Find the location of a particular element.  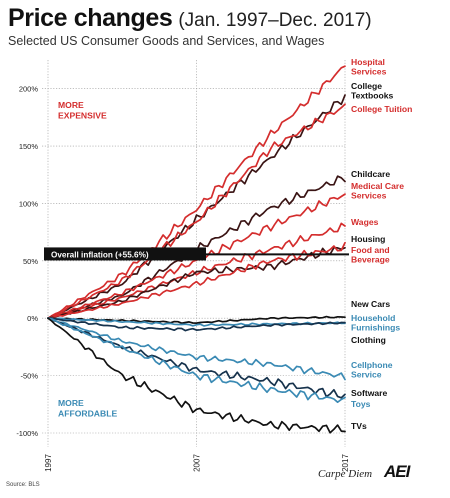

series-label: Housing is located at coordinates (368, 239).